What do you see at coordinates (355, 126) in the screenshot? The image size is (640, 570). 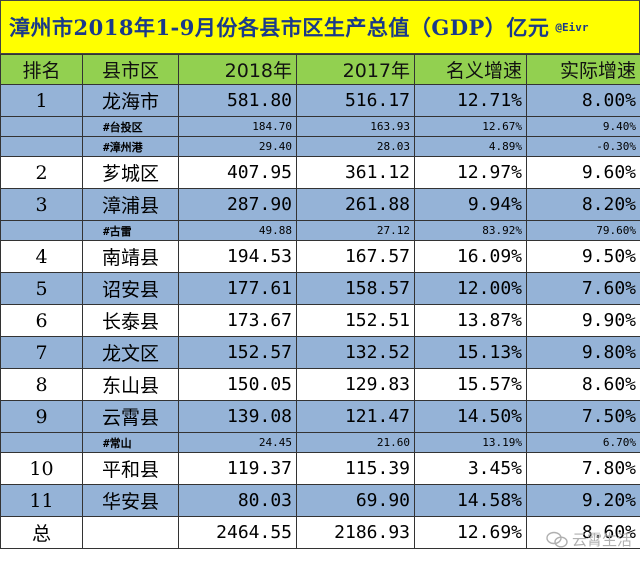 I see `cell-gdp-2017: 163.93` at bounding box center [355, 126].